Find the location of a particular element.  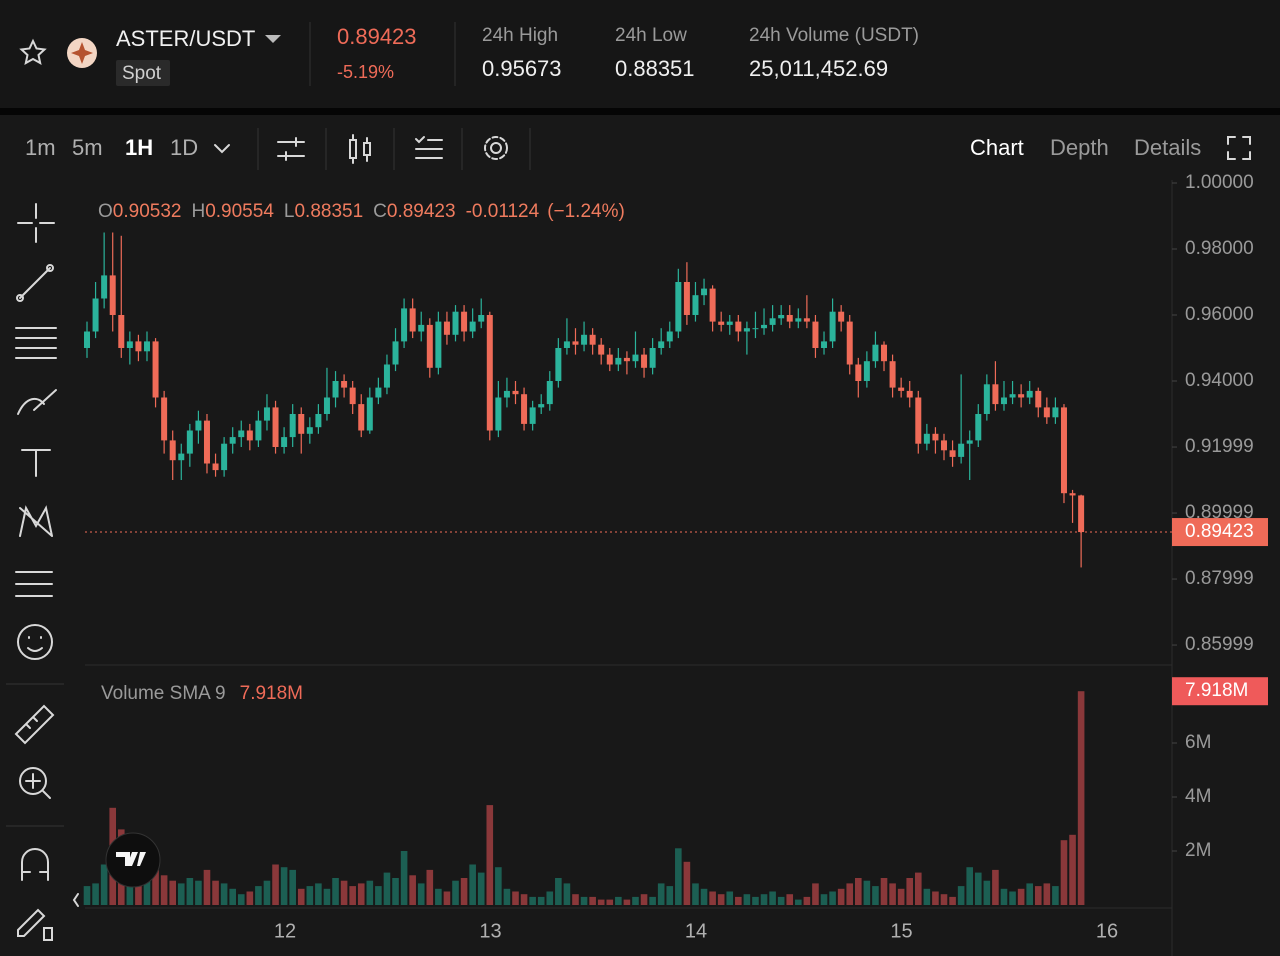

y-tick-label: 0.98000 is located at coordinates (1219, 248).